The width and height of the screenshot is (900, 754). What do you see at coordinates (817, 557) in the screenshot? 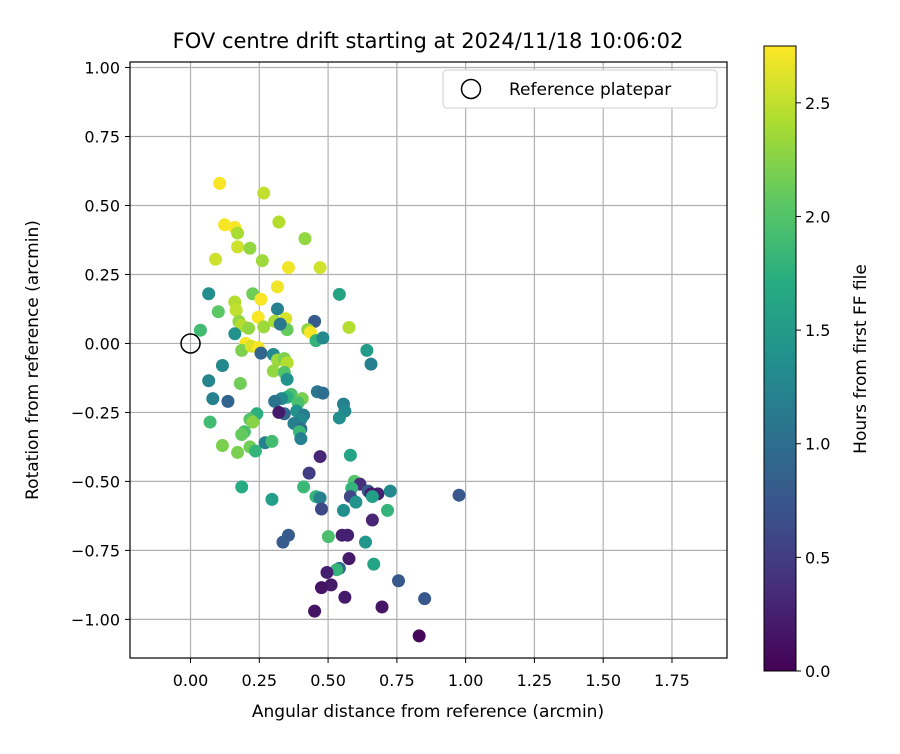
I see `colorbar-tick-label: 0.5` at bounding box center [817, 557].